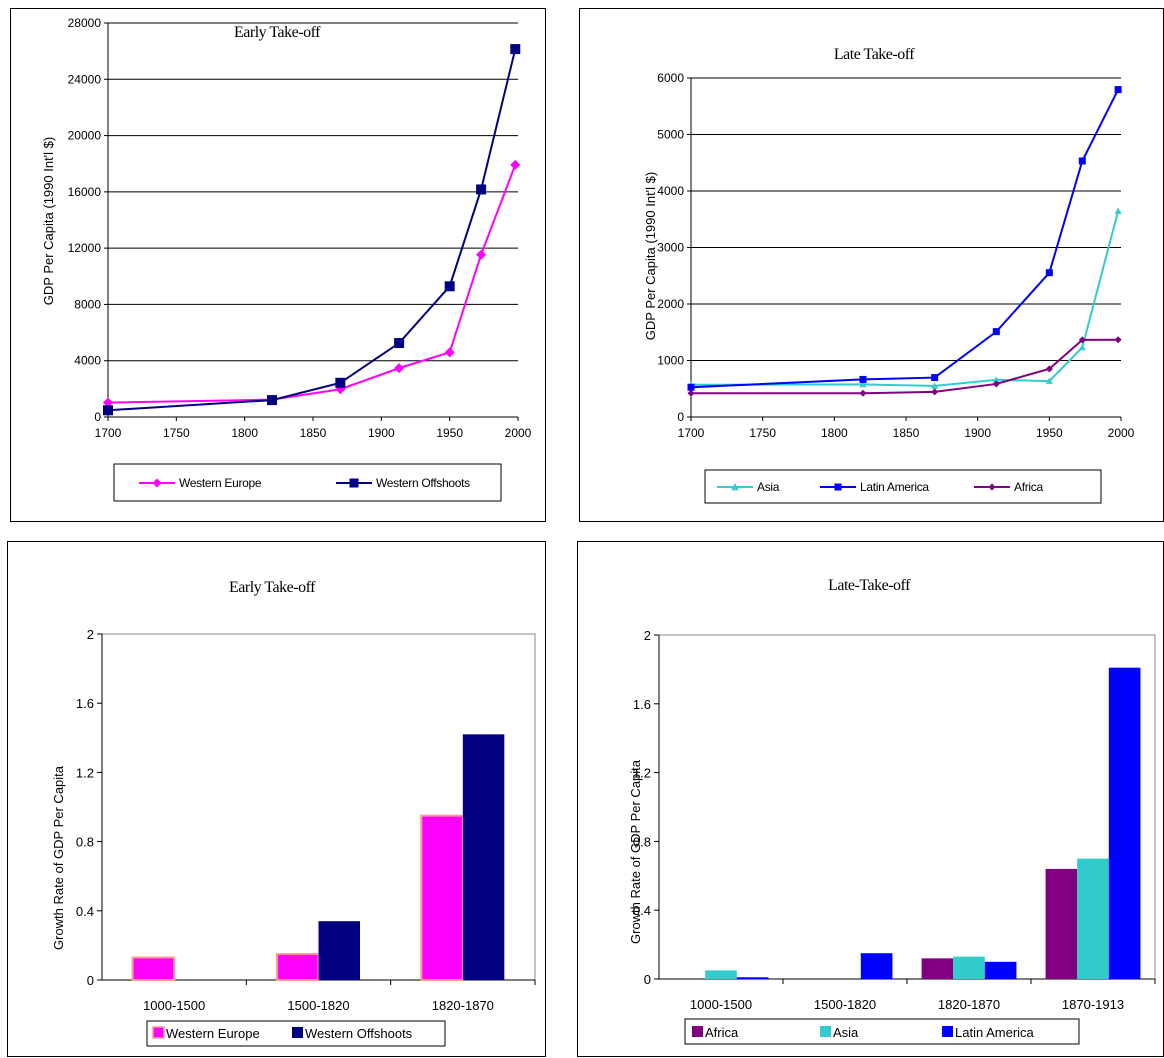  Describe the element at coordinates (670, 248) in the screenshot. I see `y-tick-label: 3000` at that location.